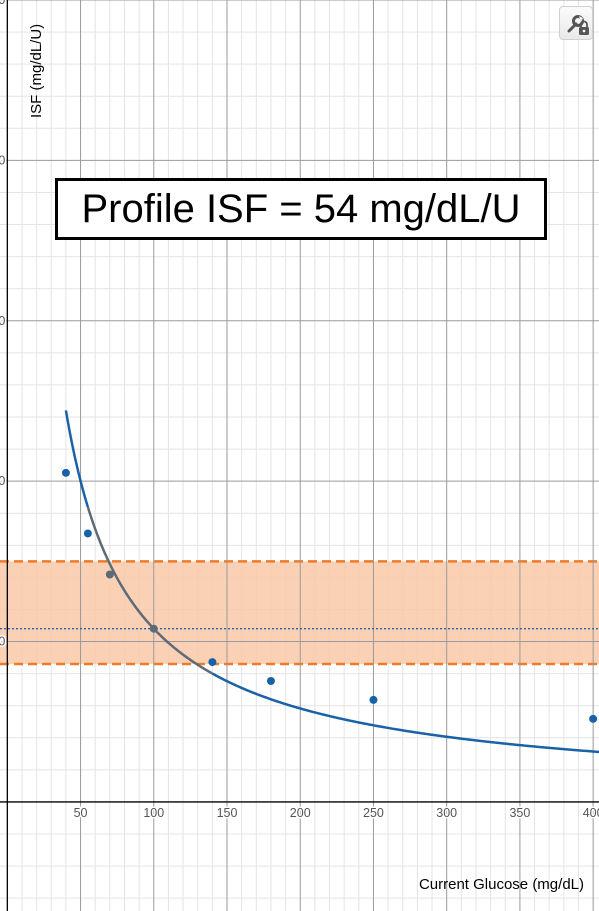  What do you see at coordinates (227, 813) in the screenshot?
I see `x-tick-label: 150` at bounding box center [227, 813].